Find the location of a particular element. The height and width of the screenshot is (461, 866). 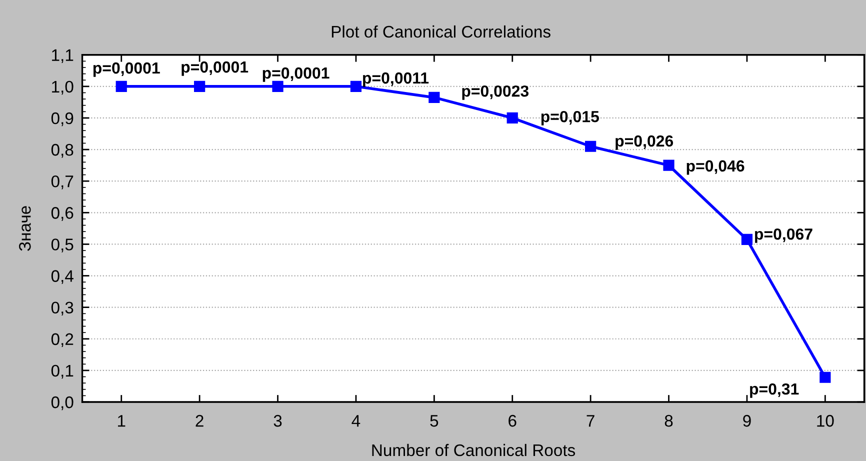

y-tick-label: 0,7 is located at coordinates (62, 182).